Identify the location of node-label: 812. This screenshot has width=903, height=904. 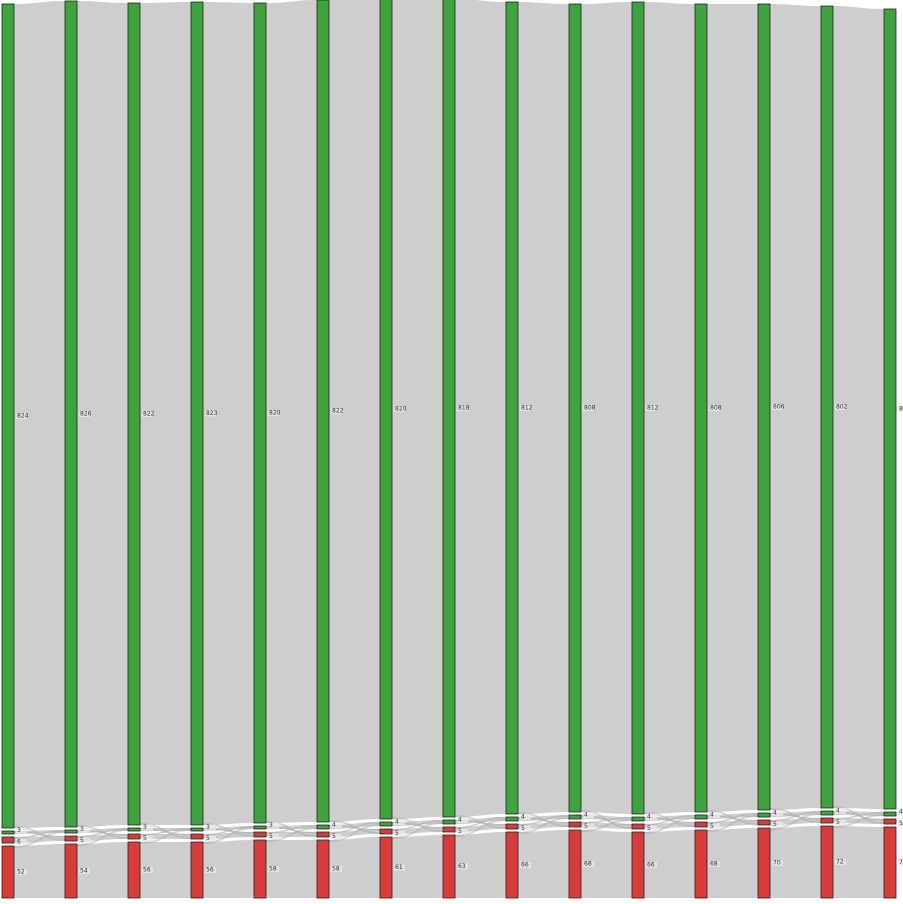
(527, 408).